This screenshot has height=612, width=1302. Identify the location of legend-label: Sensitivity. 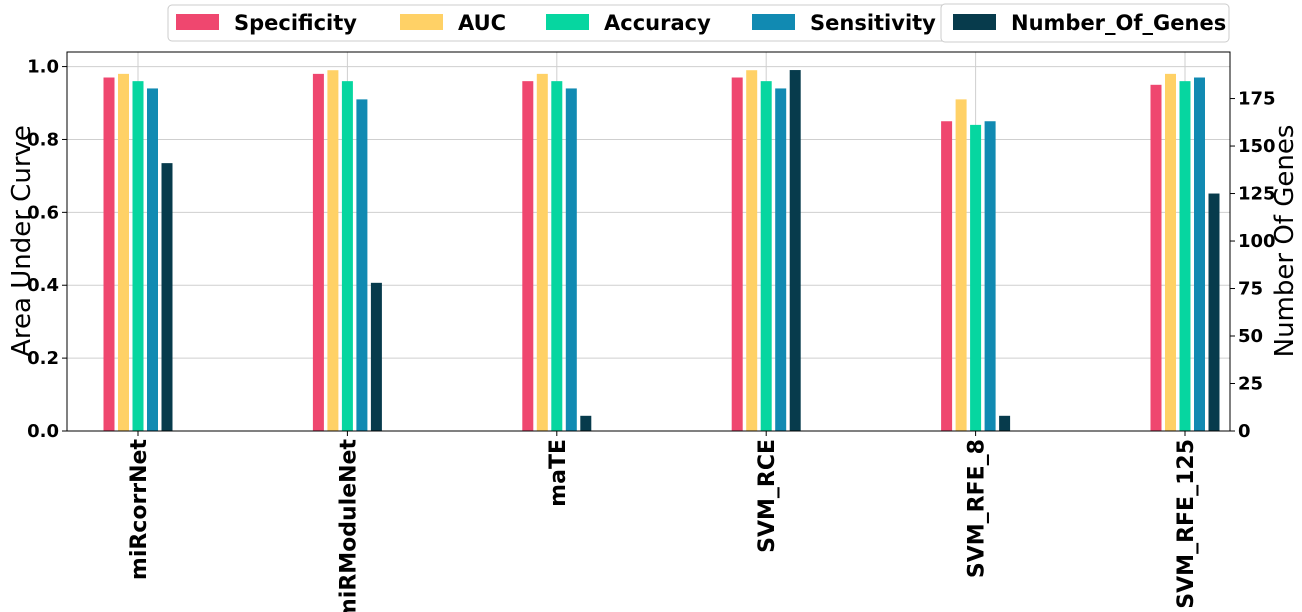
(873, 23).